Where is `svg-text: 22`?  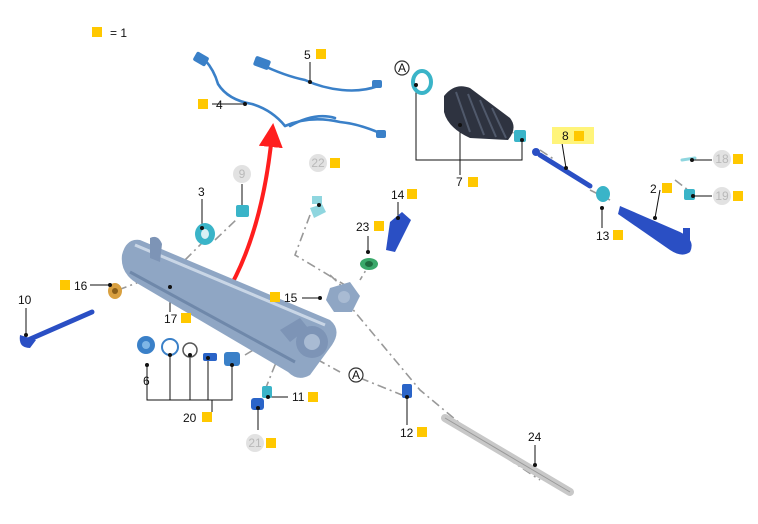
svg-text: 22 is located at coordinates (318, 163).